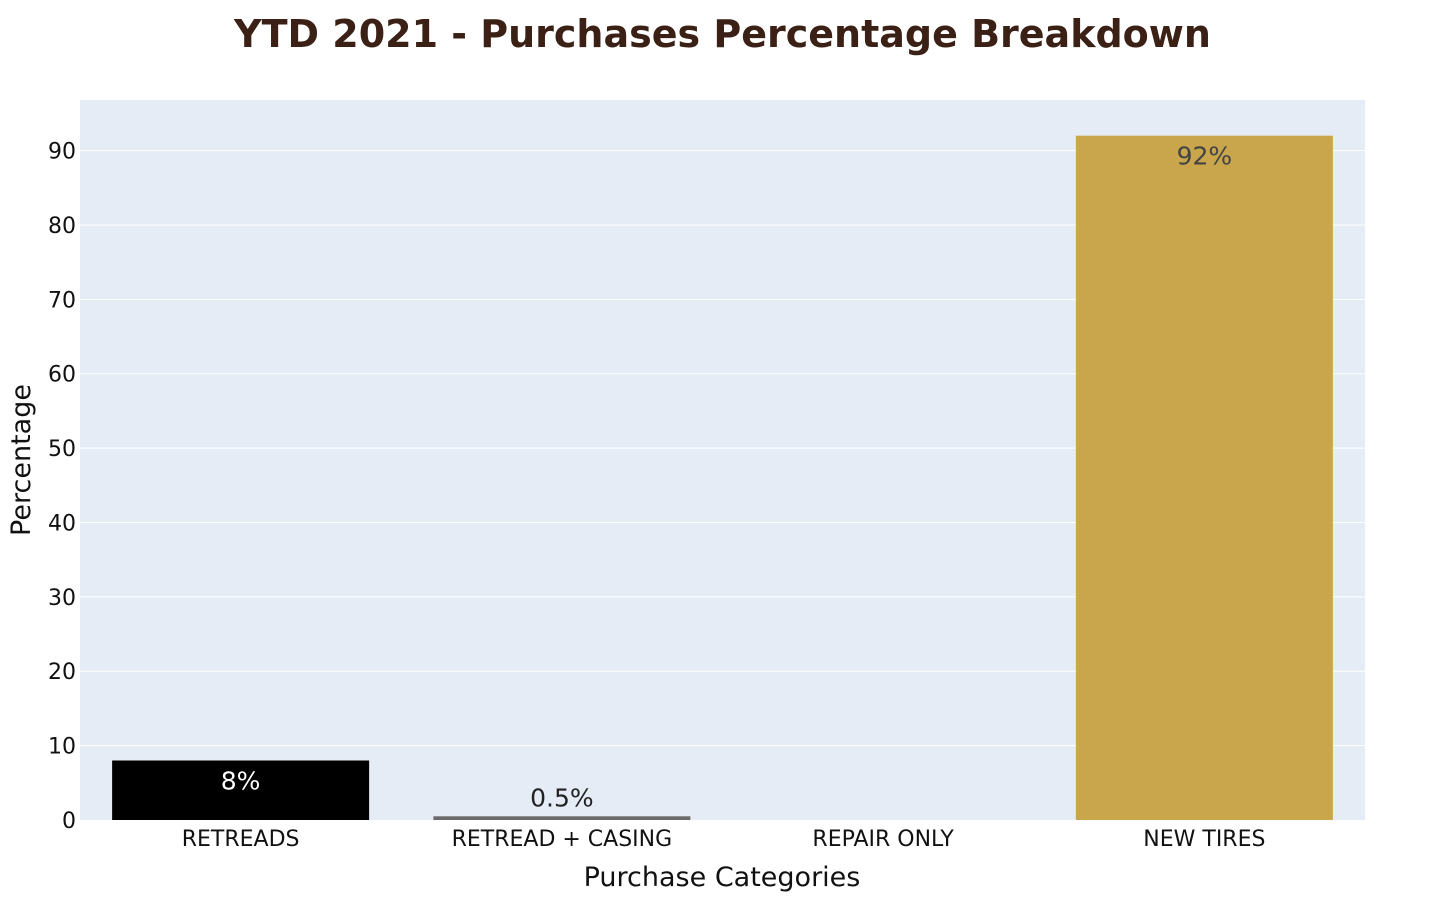  Describe the element at coordinates (62, 226) in the screenshot. I see `y-tick-label: 80` at that location.